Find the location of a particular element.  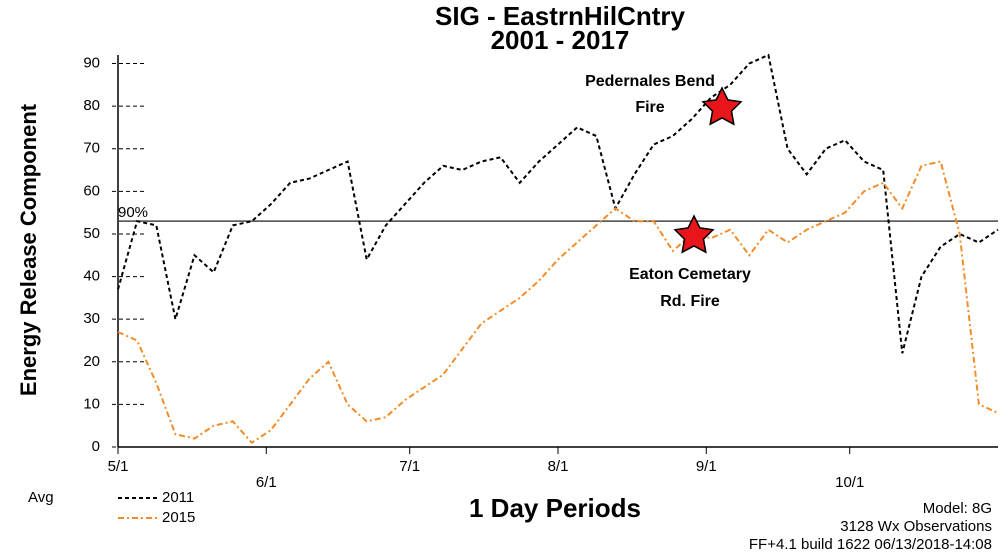

y-tick-label: 40 is located at coordinates (91, 276).